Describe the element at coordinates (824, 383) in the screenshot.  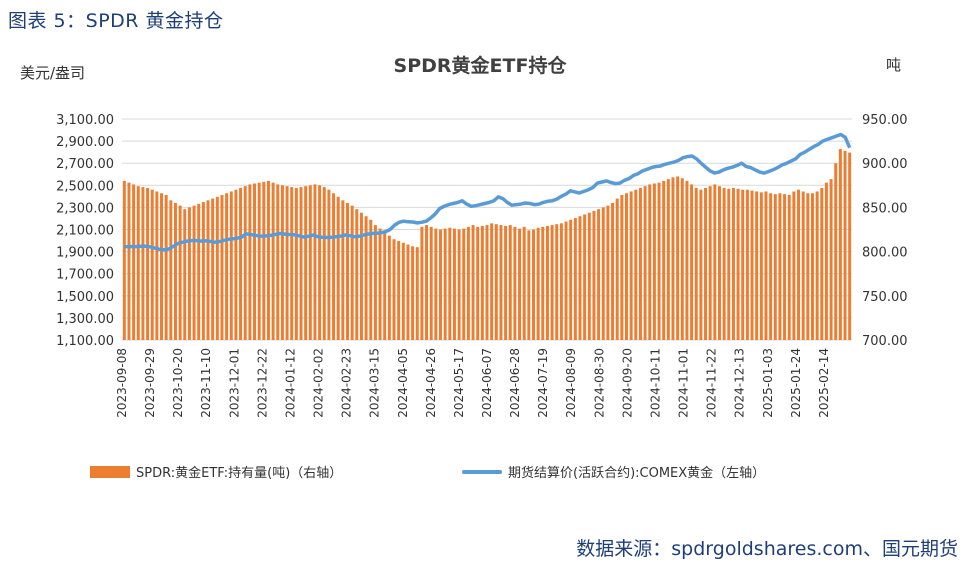
I see `x-tick-label: 2025-02-14` at that location.